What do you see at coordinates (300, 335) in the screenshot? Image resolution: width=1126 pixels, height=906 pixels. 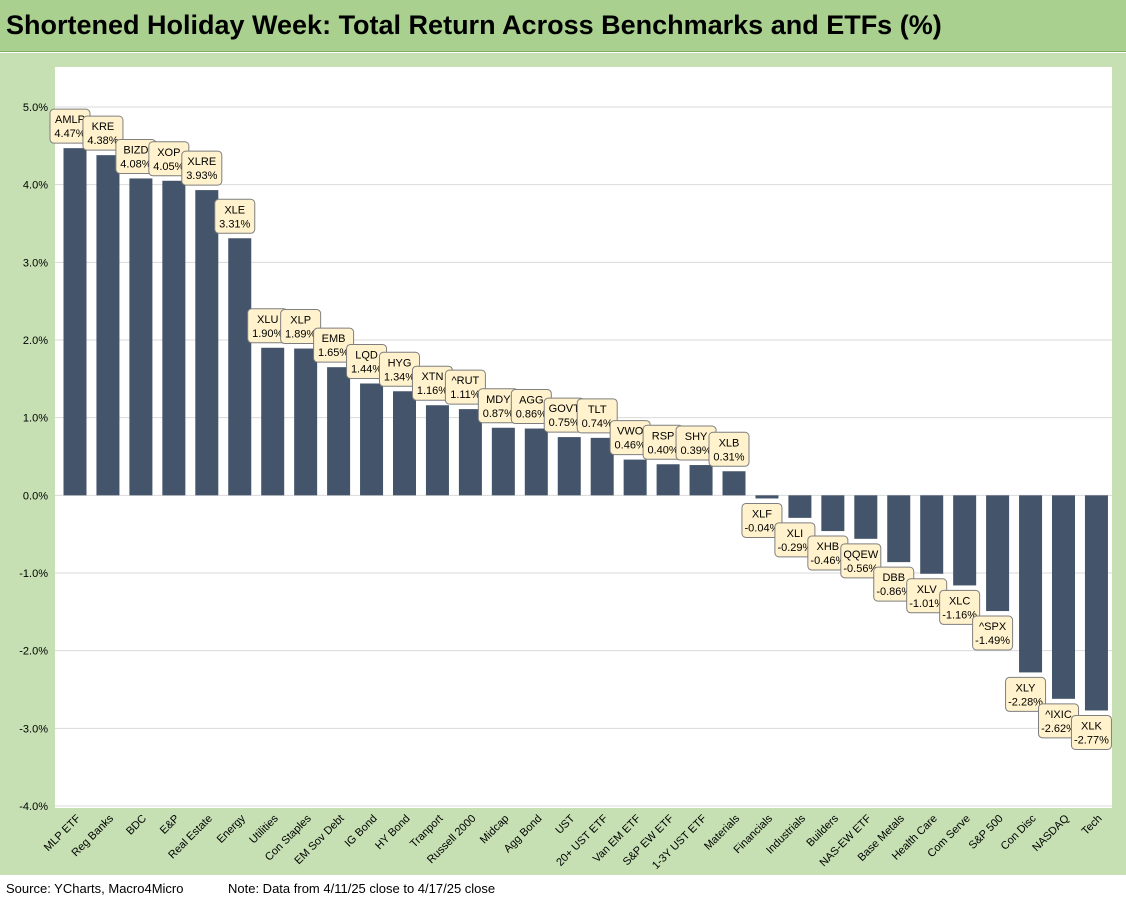 I see `data-label-value: 1.89%` at bounding box center [300, 335].